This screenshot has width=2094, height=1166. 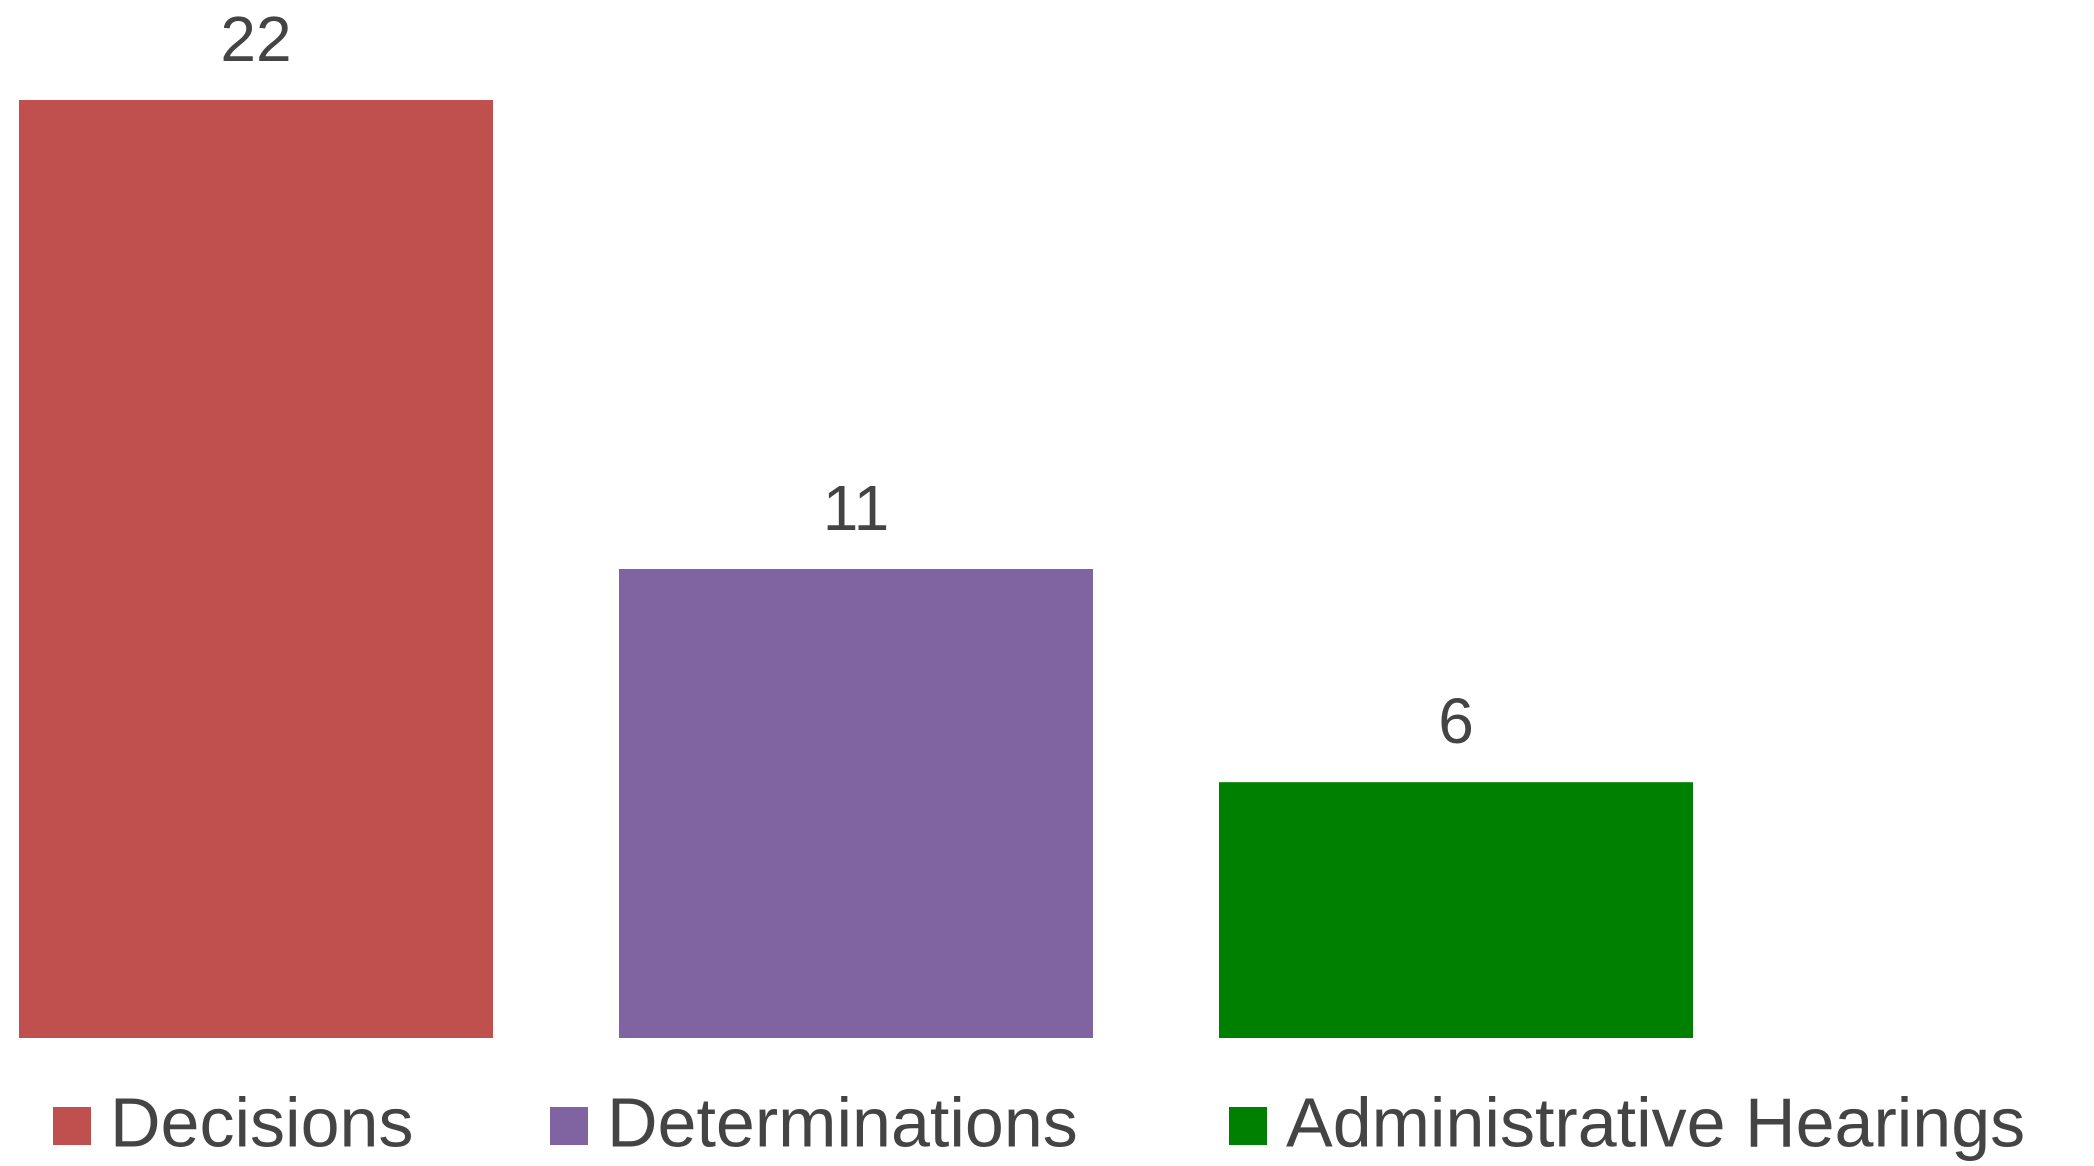 What do you see at coordinates (1456, 721) in the screenshot?
I see `data-label: 6` at bounding box center [1456, 721].